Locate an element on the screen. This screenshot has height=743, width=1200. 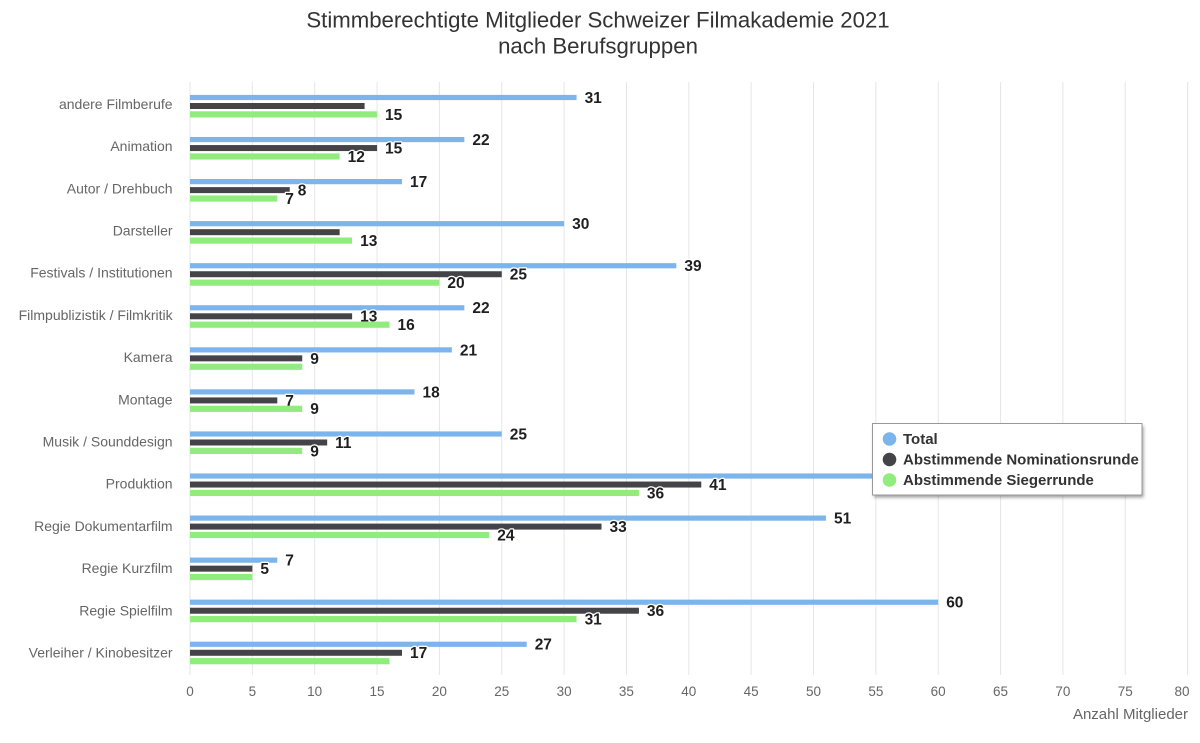
svg-text: 39 is located at coordinates (693, 266).